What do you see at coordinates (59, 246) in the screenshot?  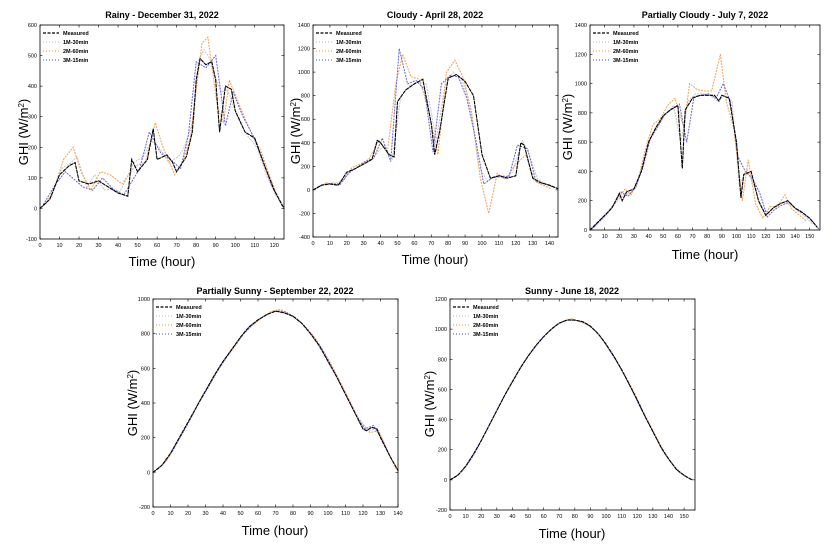 I see `x-tick-label: 10` at bounding box center [59, 246].